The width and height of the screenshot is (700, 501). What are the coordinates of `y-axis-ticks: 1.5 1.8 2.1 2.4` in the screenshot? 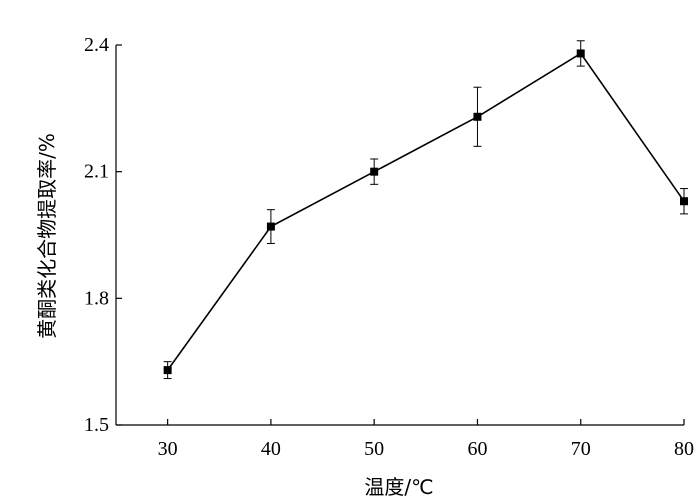 It's located at (103, 235).